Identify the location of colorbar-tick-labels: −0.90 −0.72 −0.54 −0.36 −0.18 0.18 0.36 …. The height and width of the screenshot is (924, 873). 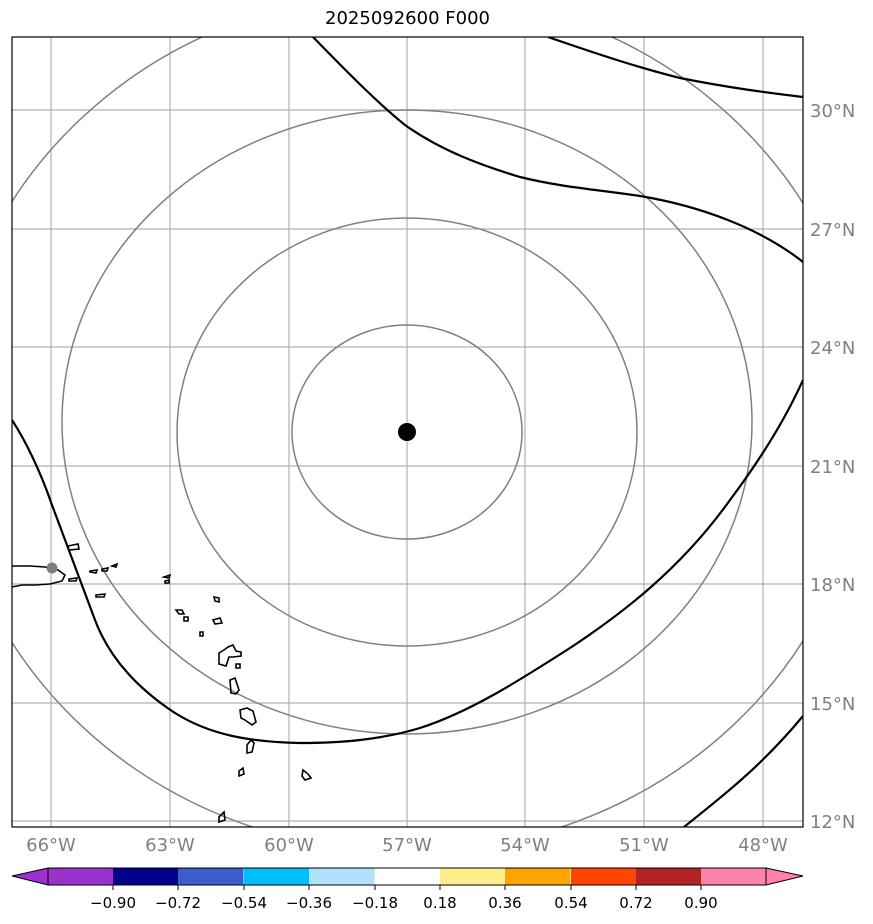
(404, 903).